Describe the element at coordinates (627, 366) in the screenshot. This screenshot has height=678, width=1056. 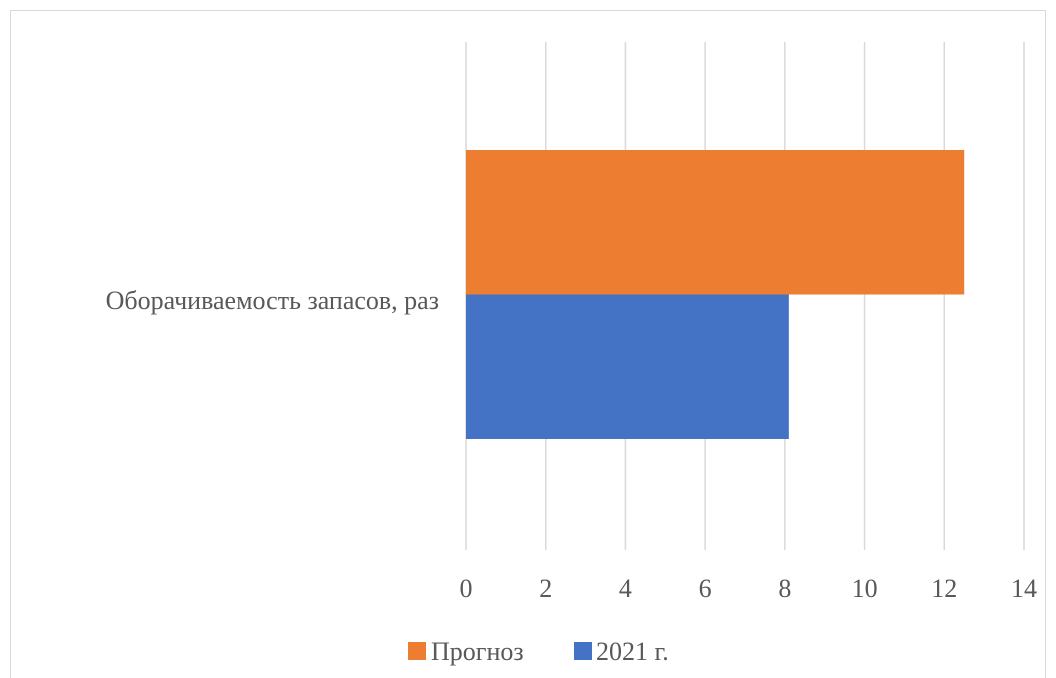
I see `bar-series-2021` at that location.